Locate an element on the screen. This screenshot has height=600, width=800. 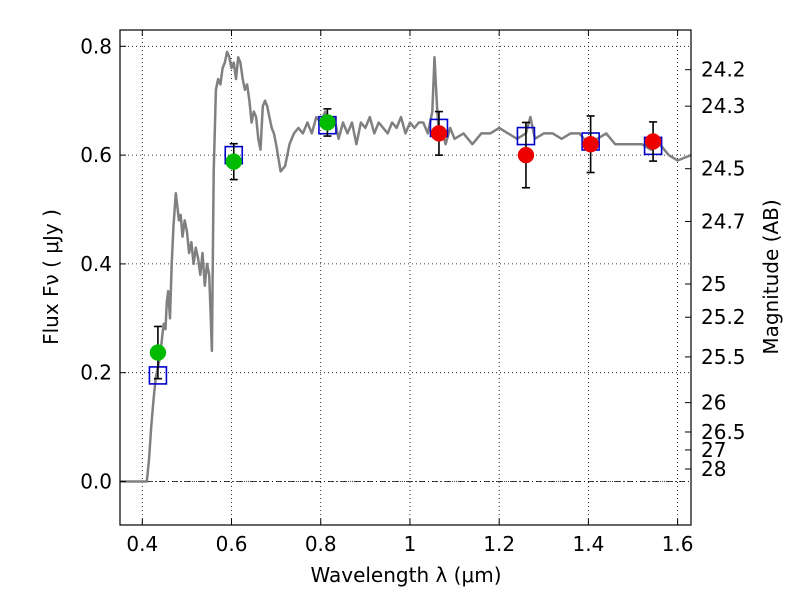
y-tick-label: 0.0 is located at coordinates (96, 481).